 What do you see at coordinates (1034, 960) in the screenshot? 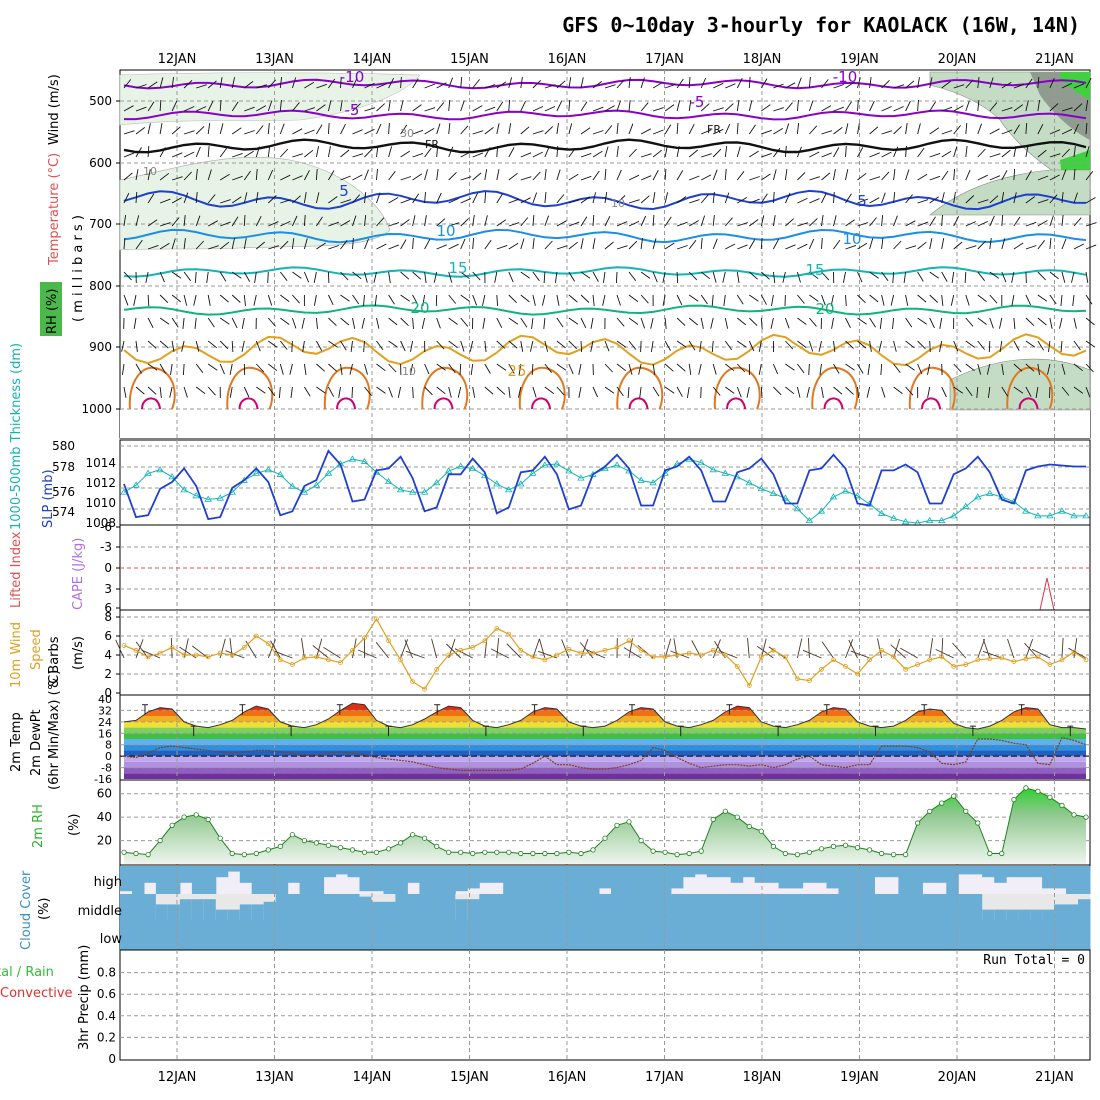
I see `run-total-label: Run Total = 0` at bounding box center [1034, 960].